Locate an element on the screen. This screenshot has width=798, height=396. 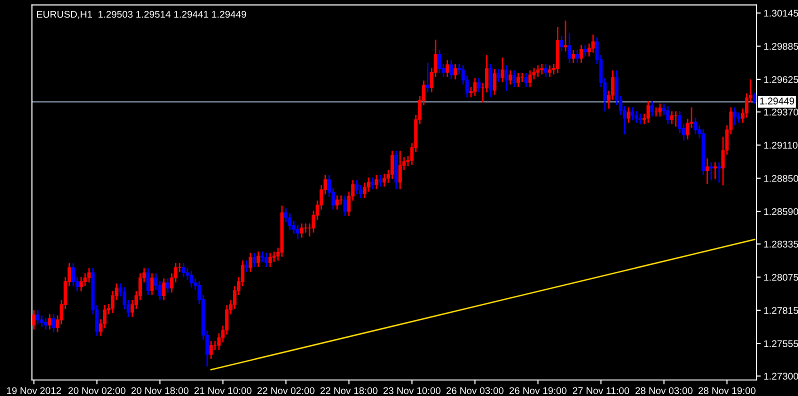
text: EURUSD,H1 1.29503 1.29514 1.29441 1.29449 is located at coordinates (141, 14).